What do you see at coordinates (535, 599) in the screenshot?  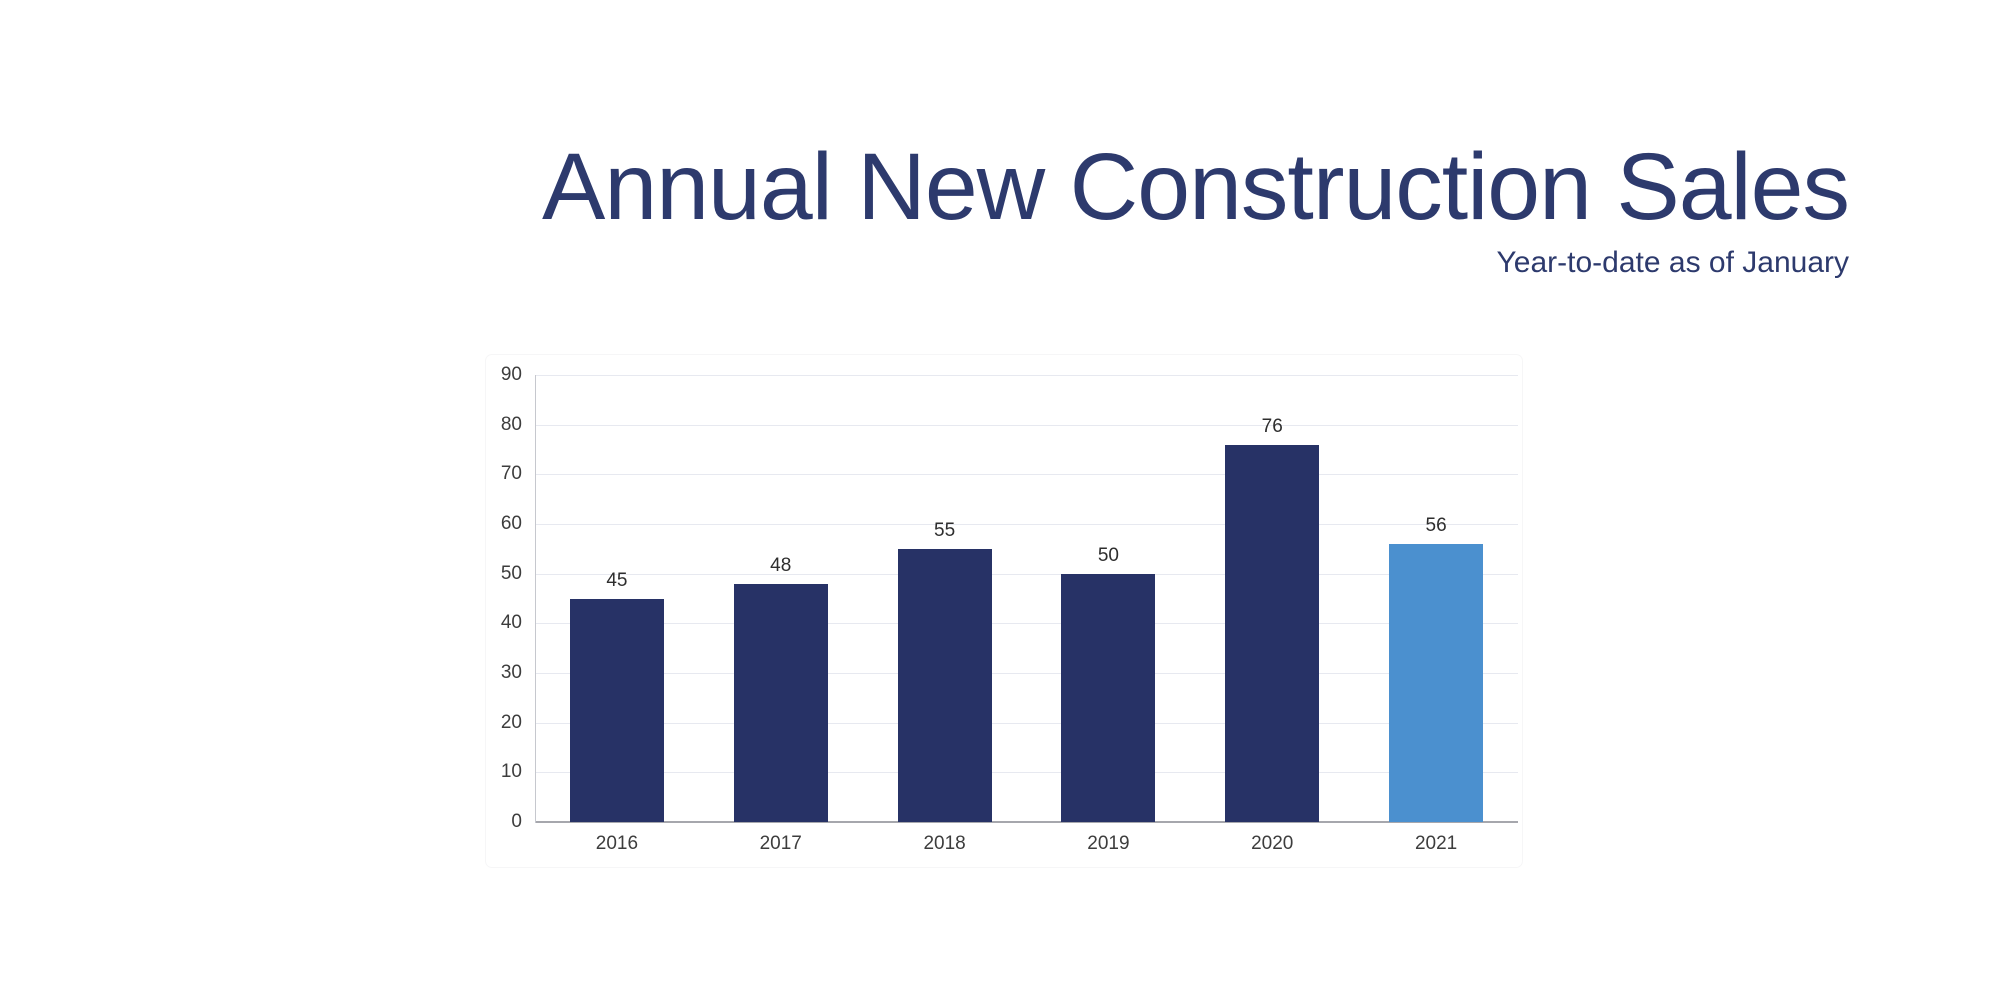 I see `y-axis-line` at bounding box center [535, 599].